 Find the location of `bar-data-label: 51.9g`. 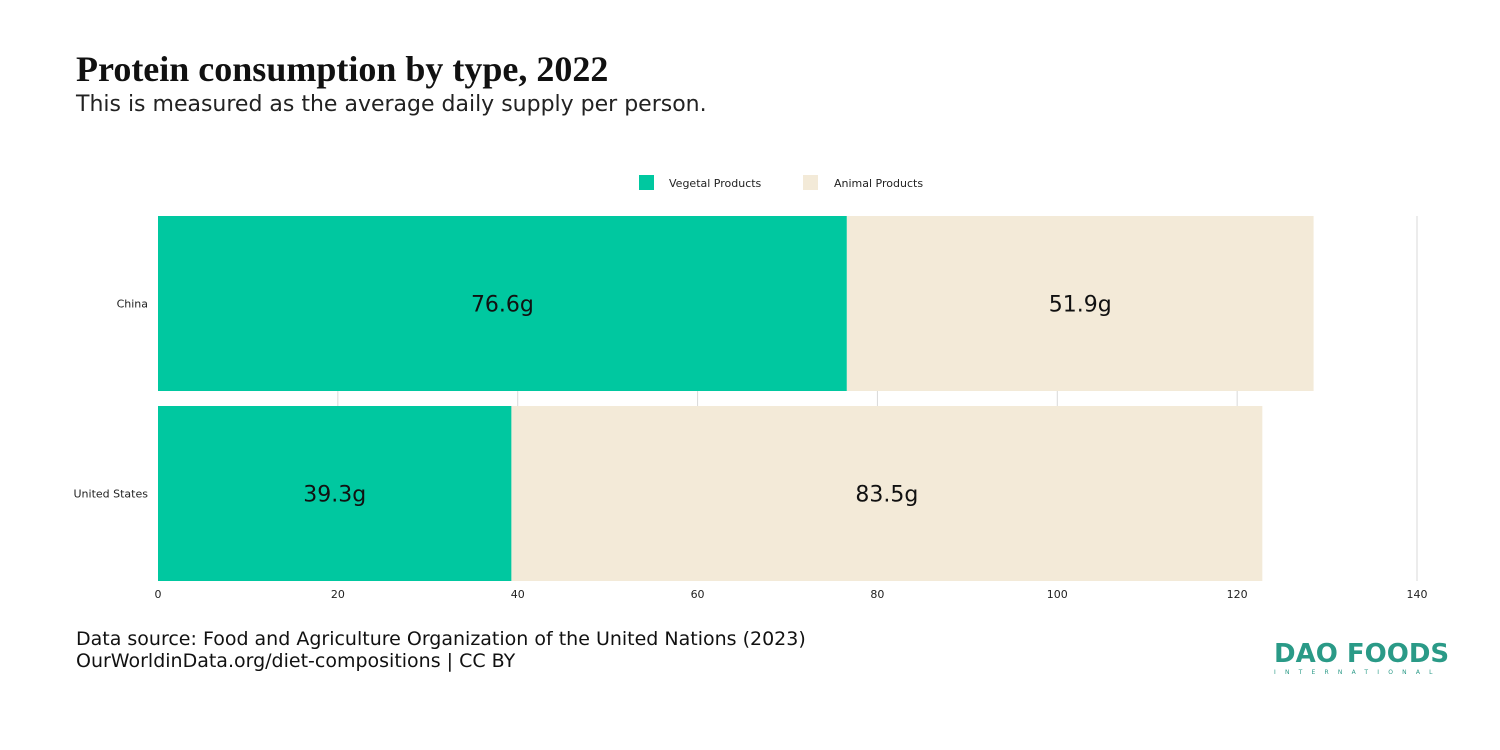

bar-data-label: 51.9g is located at coordinates (1080, 305).